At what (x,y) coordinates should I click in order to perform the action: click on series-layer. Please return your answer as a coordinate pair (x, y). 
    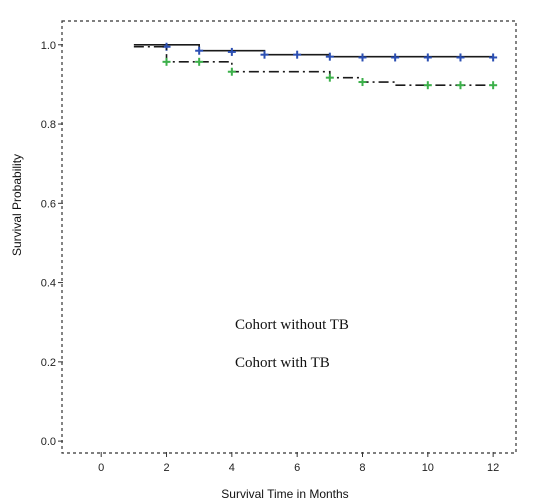
    Looking at the image, I should click on (315, 66).